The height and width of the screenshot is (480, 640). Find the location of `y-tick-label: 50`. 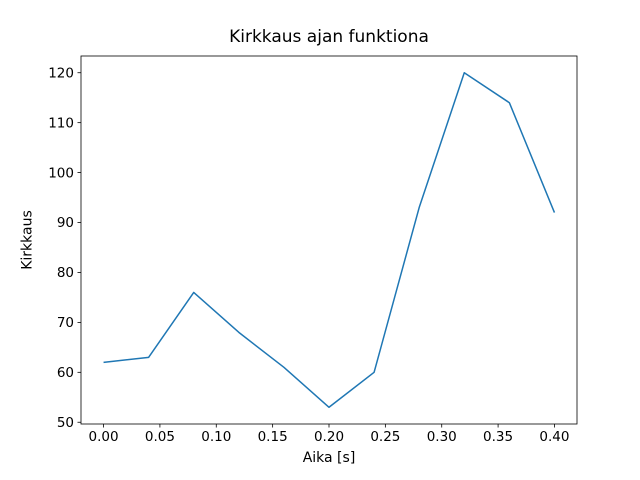

y-tick-label: 50 is located at coordinates (65, 423).